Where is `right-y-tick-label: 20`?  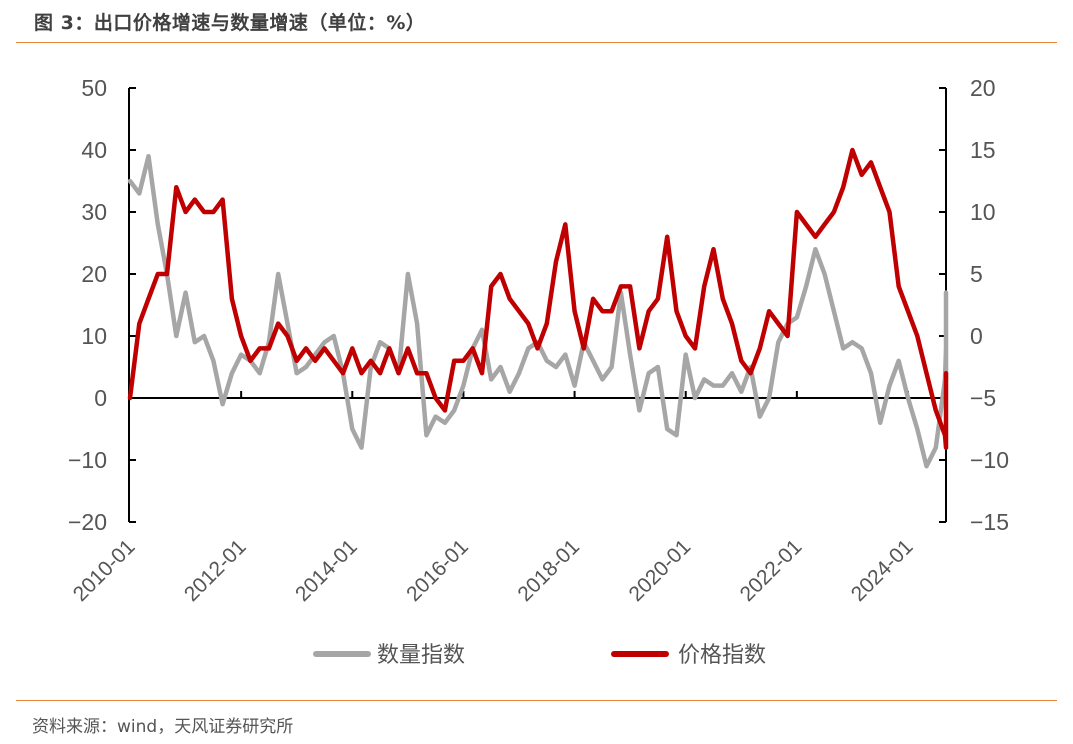
right-y-tick-label: 20 is located at coordinates (983, 88).